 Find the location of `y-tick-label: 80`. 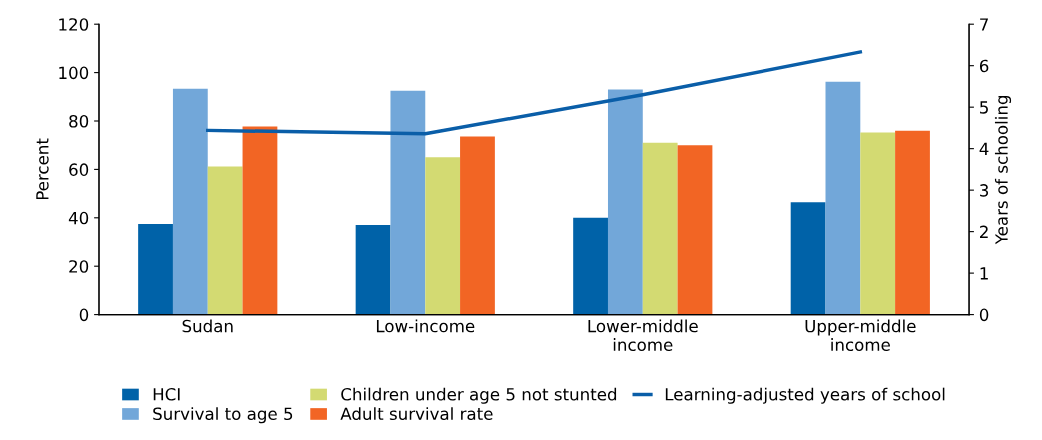

y-tick-label: 80 is located at coordinates (79, 121).